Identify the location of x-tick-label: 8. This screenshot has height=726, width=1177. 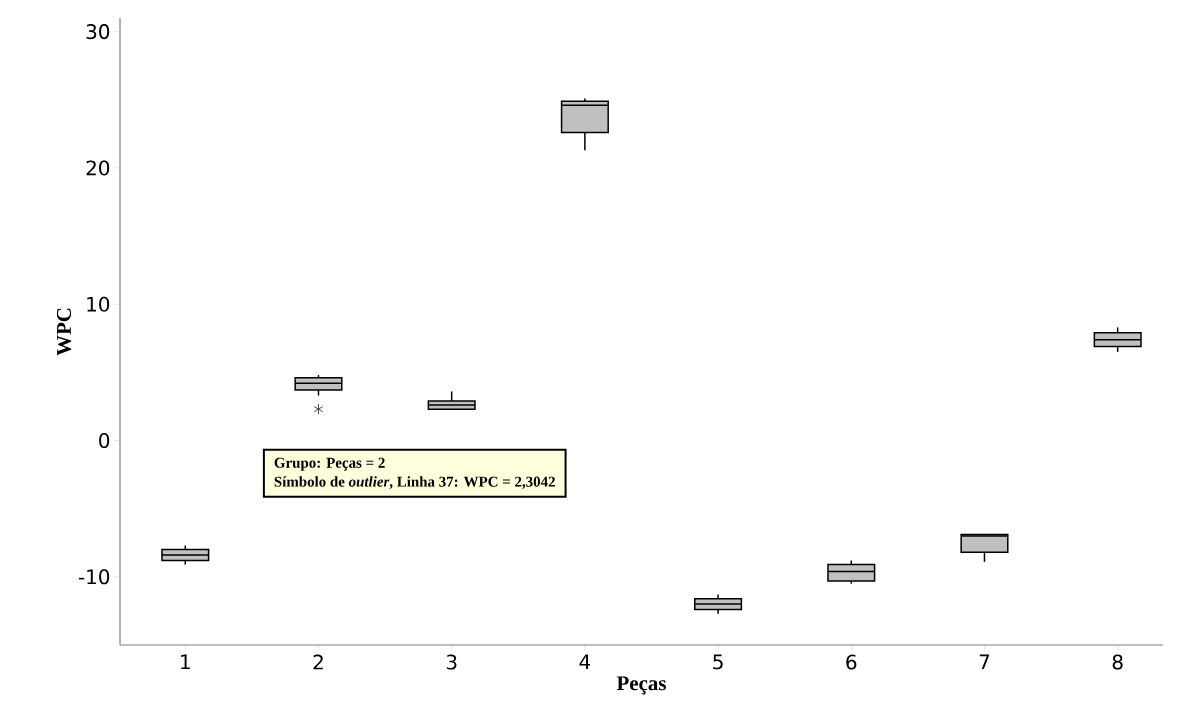
(1117, 662).